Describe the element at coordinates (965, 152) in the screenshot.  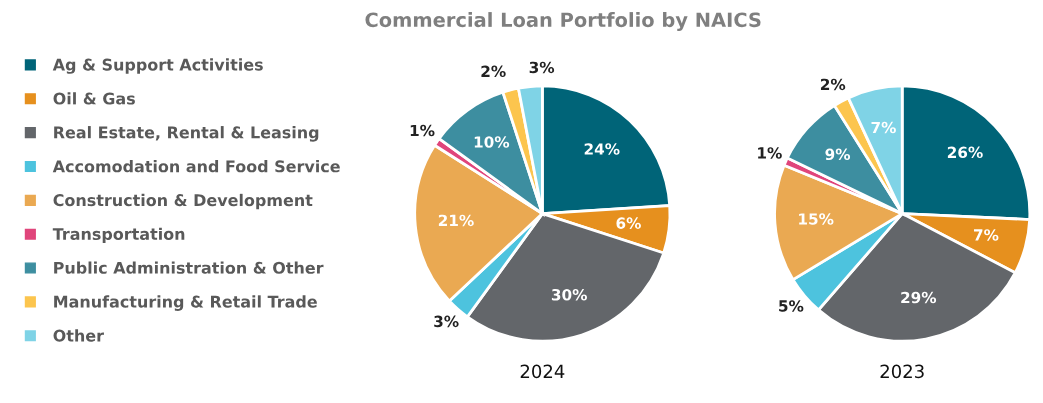
I see `data-label: 26%` at that location.